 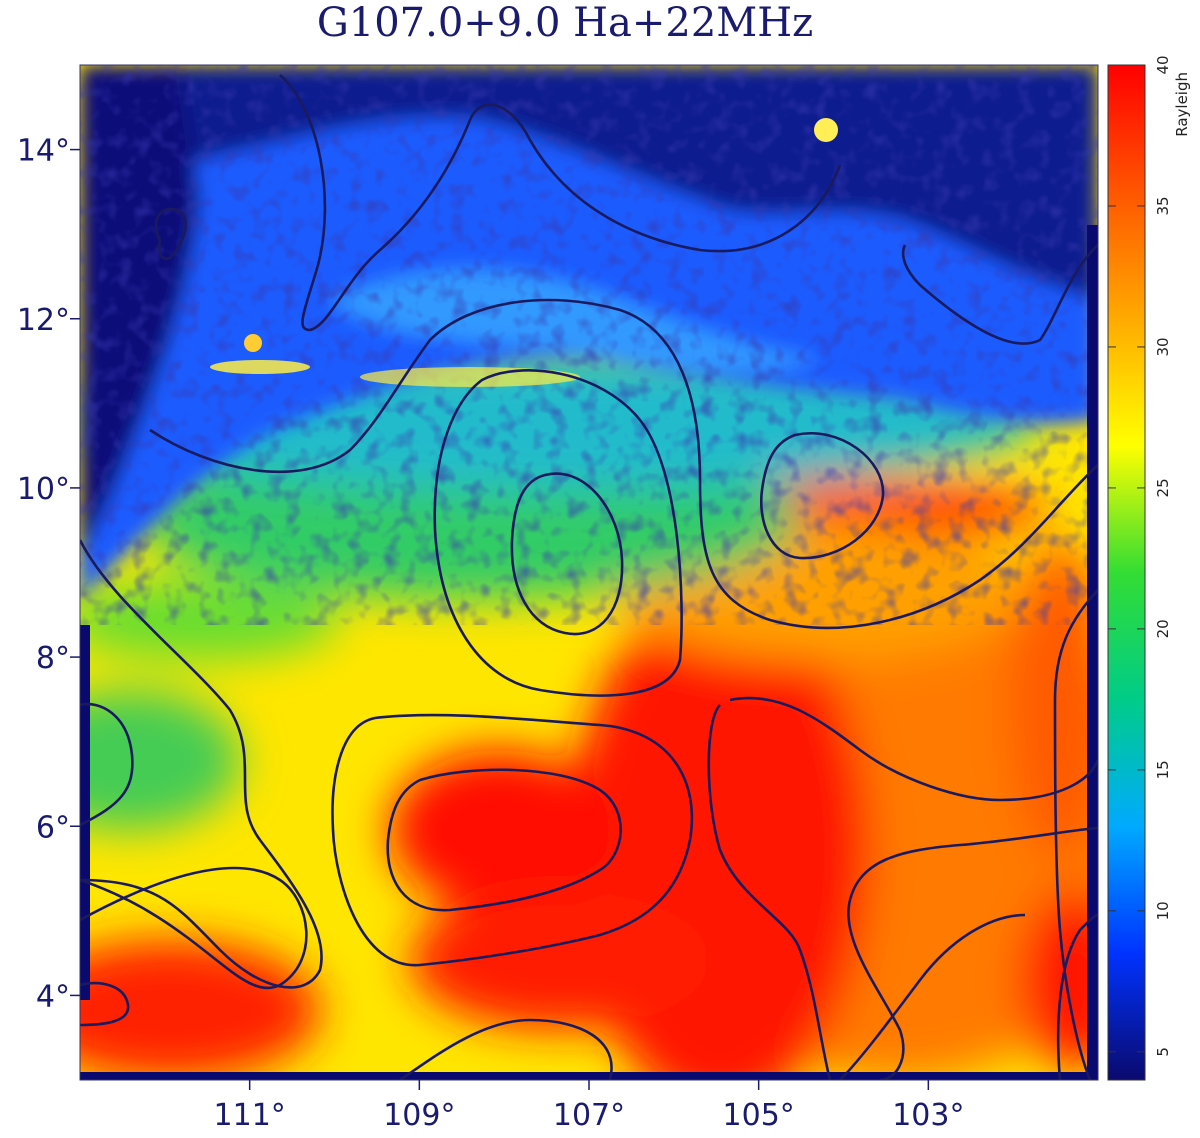 What do you see at coordinates (1163, 205) in the screenshot?
I see `colorbar-tick-label: 35` at bounding box center [1163, 205].